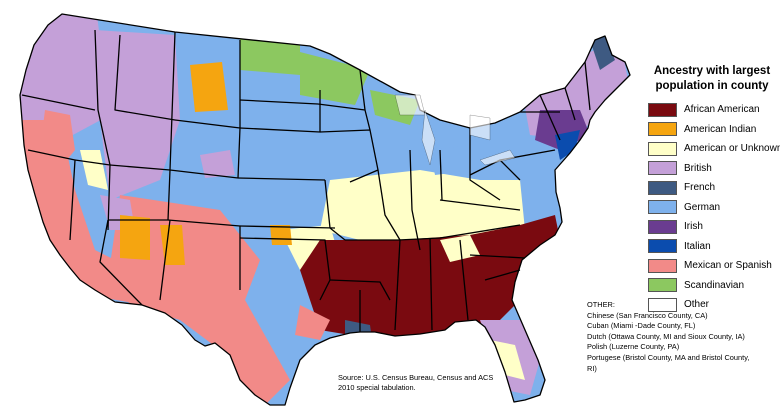 The height and width of the screenshot is (419, 780). What do you see at coordinates (592, 368) in the screenshot?
I see `other-note-line: RI)` at bounding box center [592, 368].